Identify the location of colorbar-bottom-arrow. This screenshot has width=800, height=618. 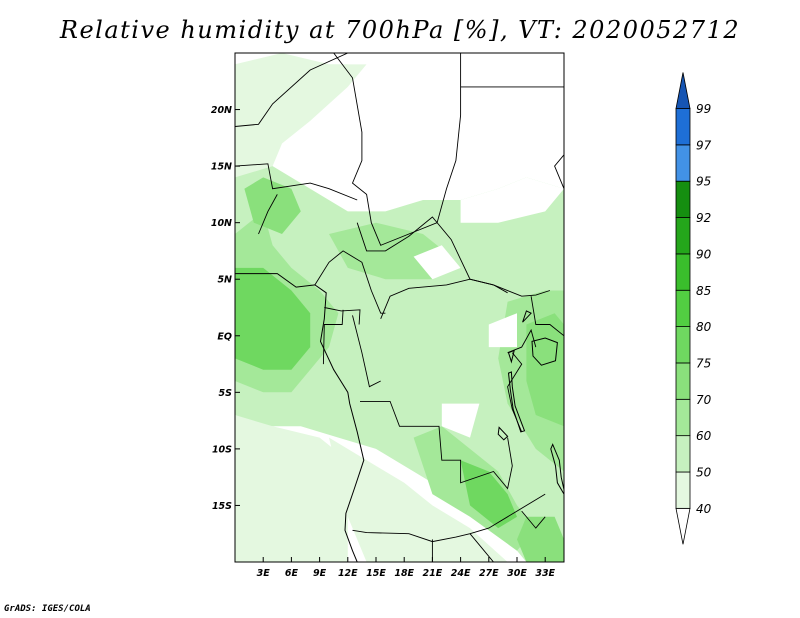
(683, 526).